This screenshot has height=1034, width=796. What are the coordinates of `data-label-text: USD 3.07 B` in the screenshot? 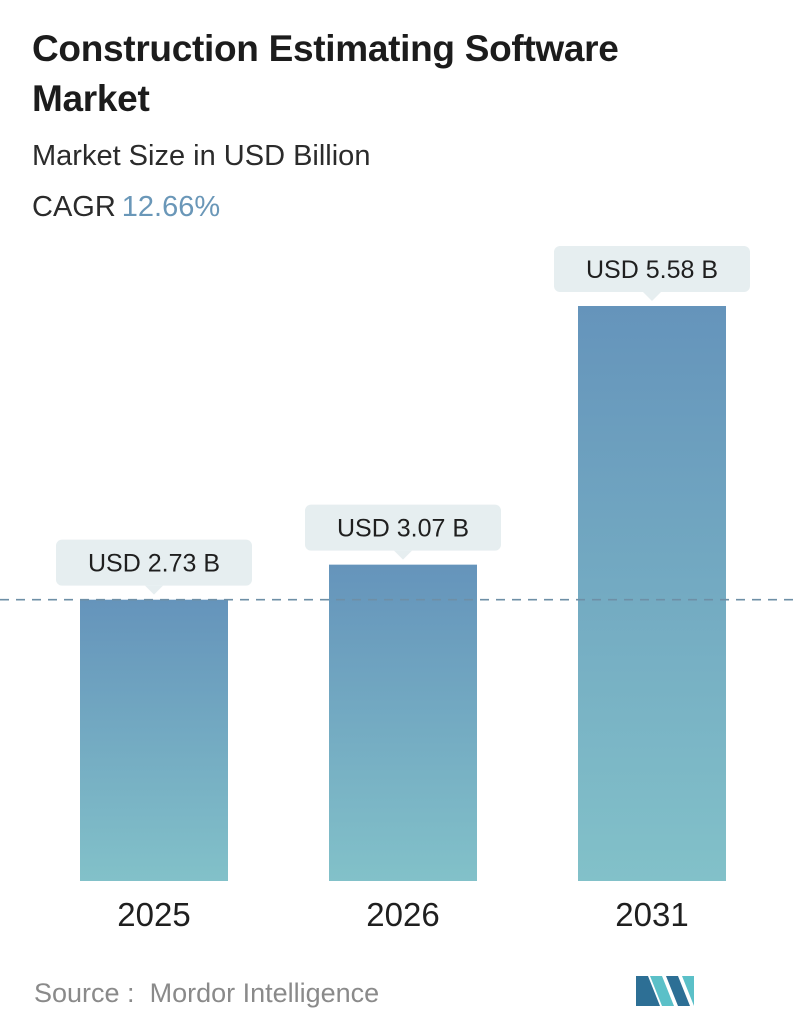 It's located at (403, 529).